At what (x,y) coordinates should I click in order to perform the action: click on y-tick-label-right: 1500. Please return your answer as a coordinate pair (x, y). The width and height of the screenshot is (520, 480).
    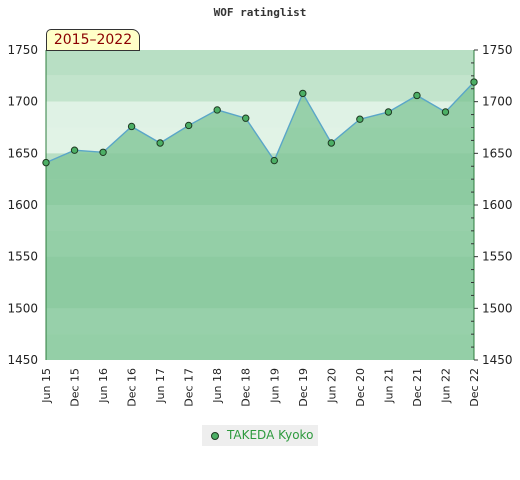
    Looking at the image, I should click on (497, 308).